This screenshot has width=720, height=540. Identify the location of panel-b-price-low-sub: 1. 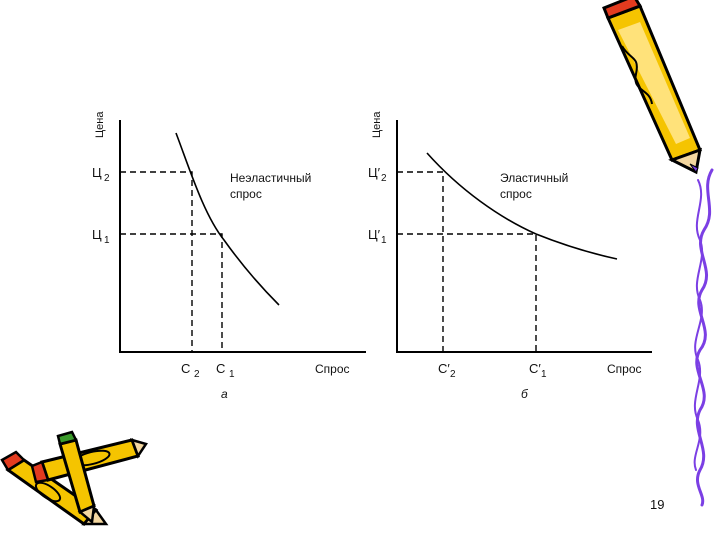
(384, 240).